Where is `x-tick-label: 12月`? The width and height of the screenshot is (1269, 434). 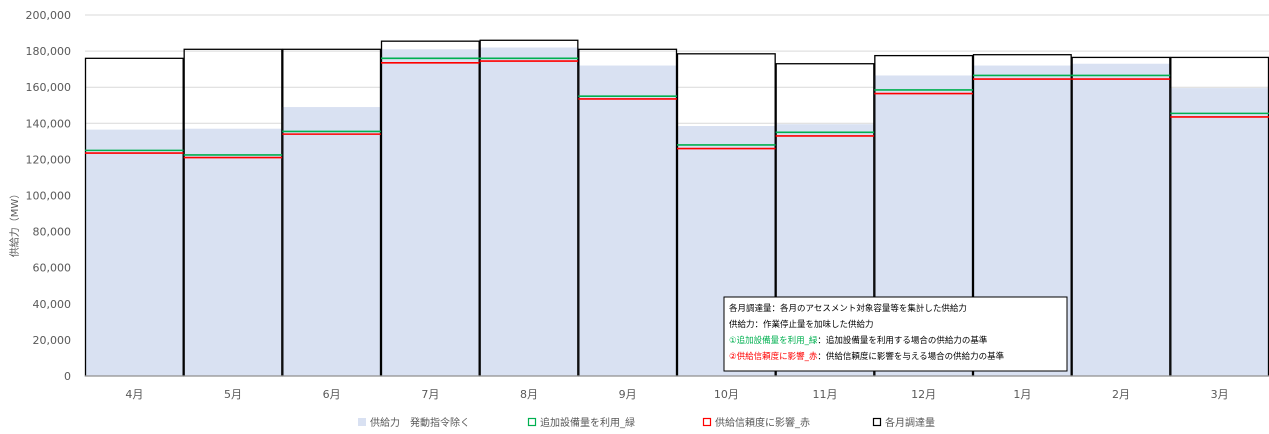
x-tick-label: 12月 is located at coordinates (923, 394).